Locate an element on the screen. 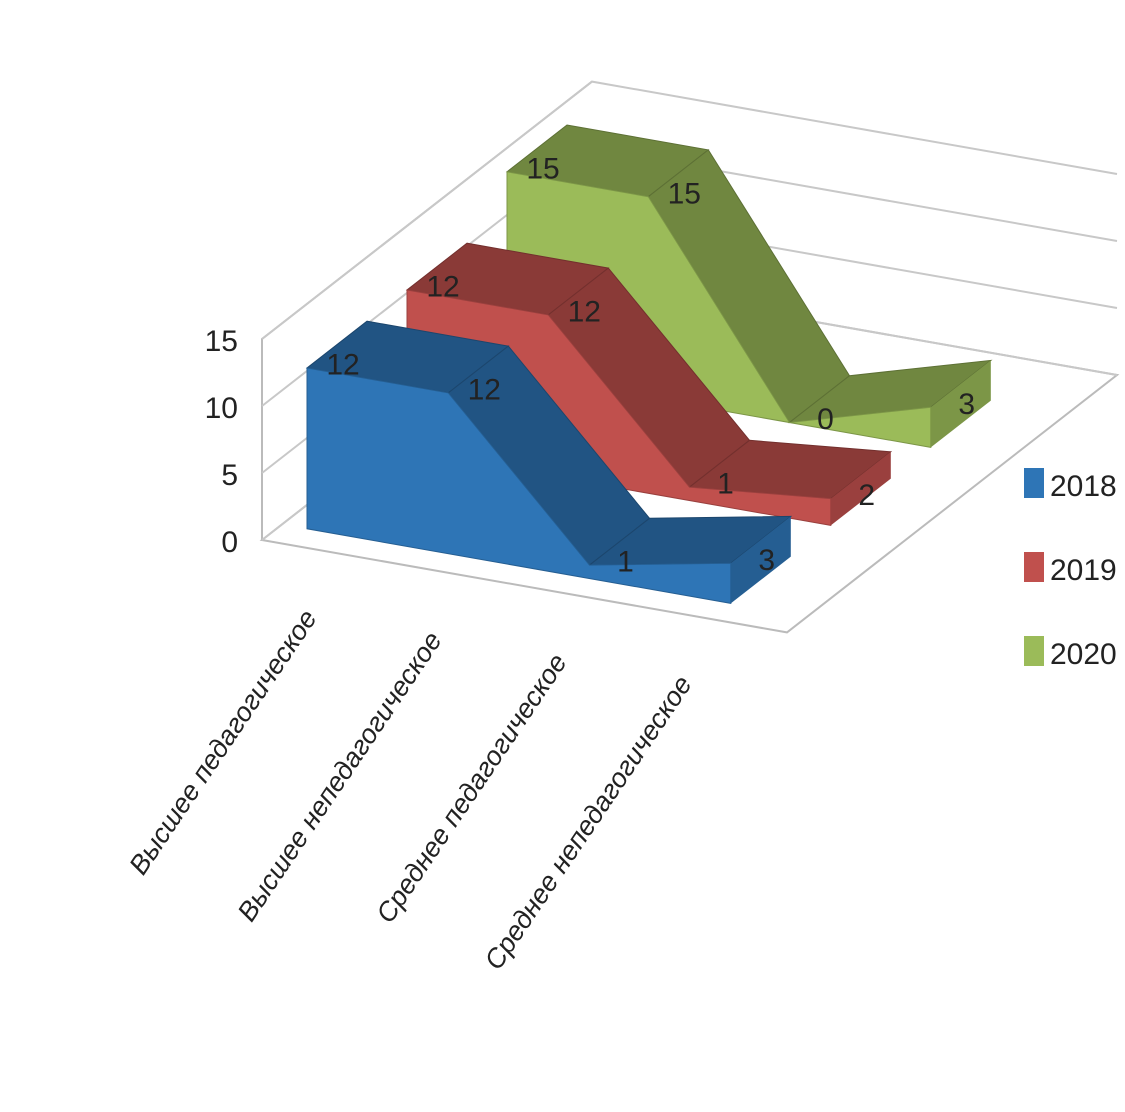  data-label: 2 is located at coordinates (866, 495).